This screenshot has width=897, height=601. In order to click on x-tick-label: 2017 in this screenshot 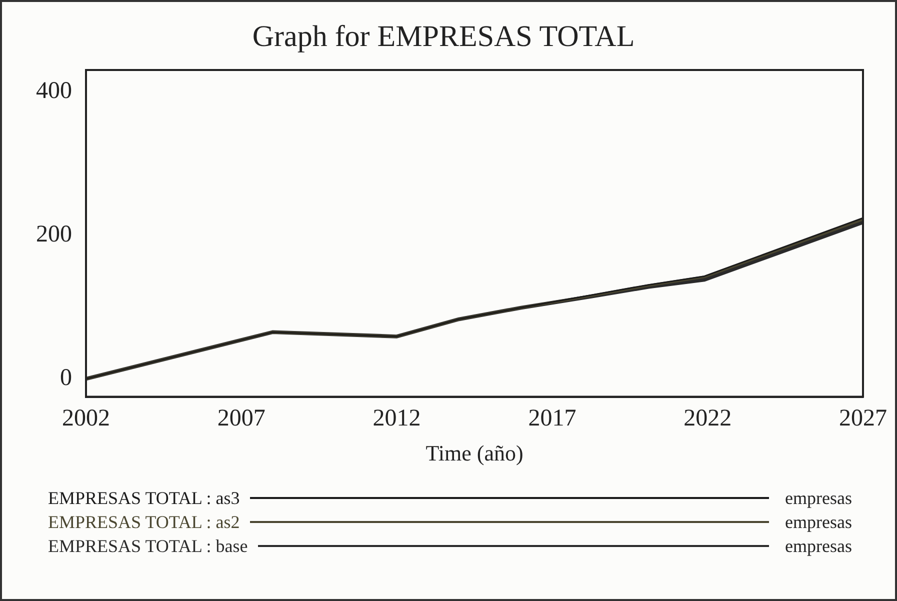, I will do `click(552, 418)`.